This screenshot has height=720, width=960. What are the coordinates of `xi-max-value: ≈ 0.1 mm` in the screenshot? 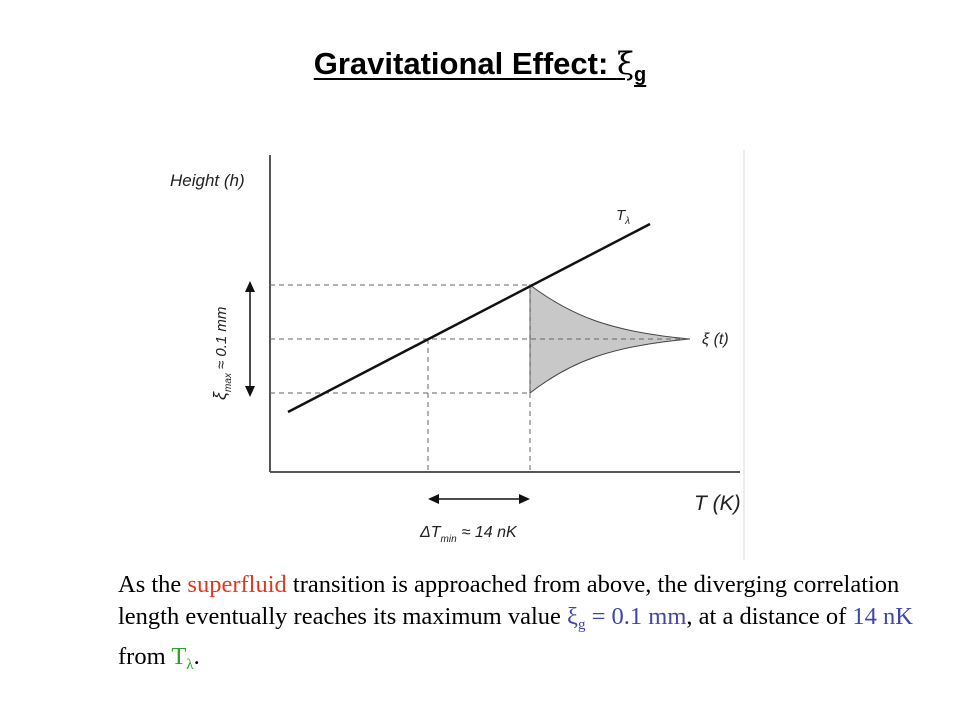 It's located at (221, 338).